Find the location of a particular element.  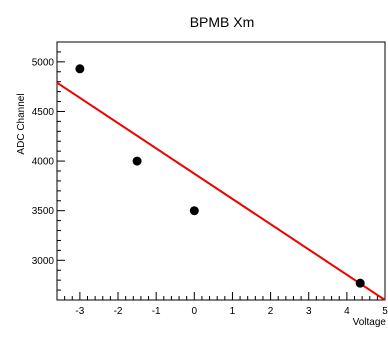

chart-title: BPMB Xm is located at coordinates (222, 22).